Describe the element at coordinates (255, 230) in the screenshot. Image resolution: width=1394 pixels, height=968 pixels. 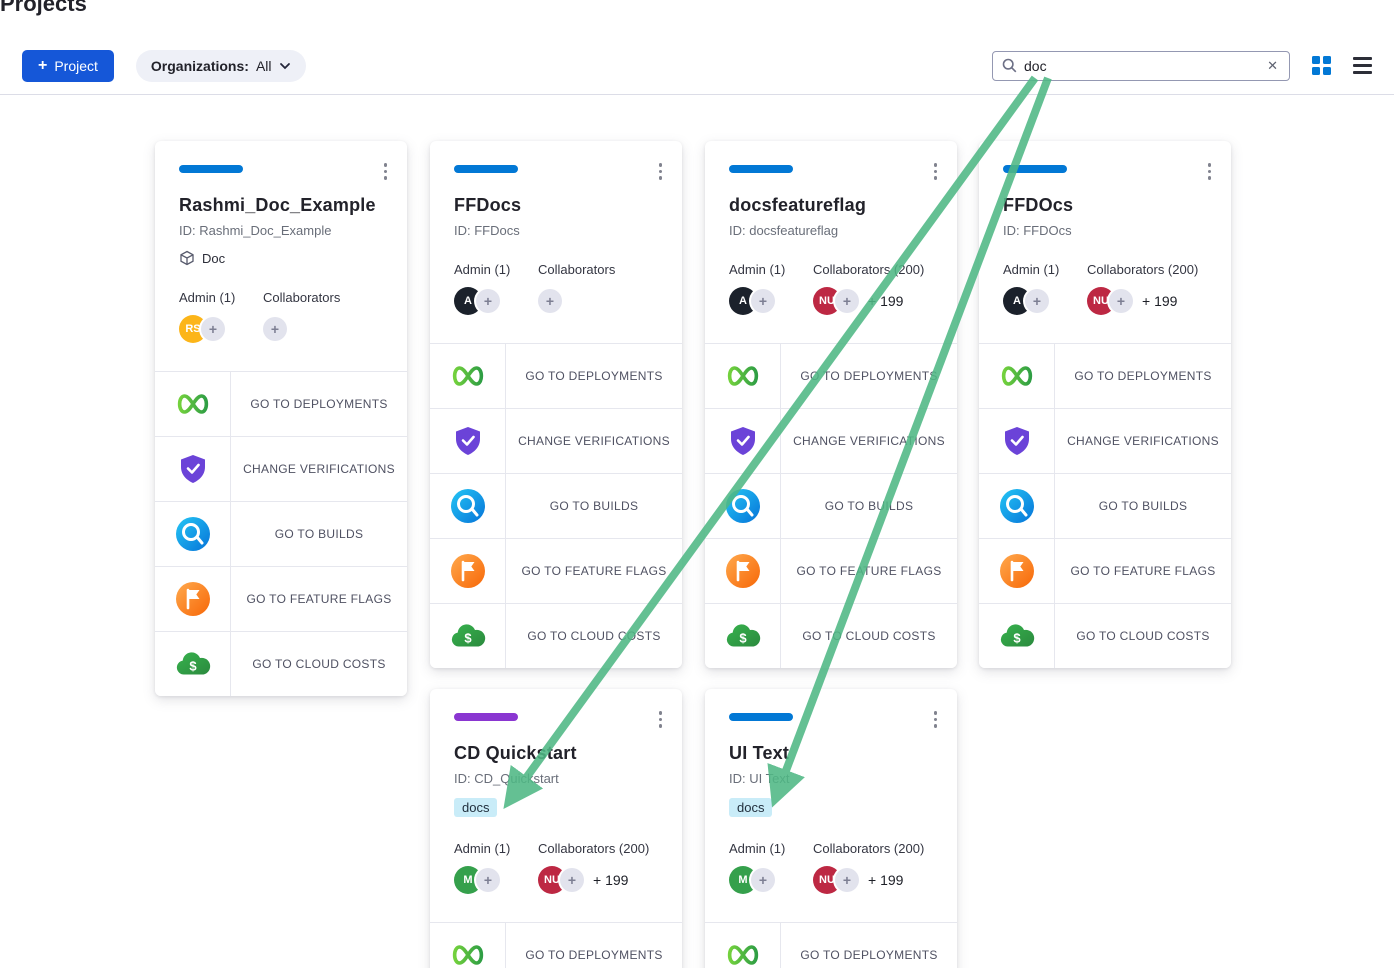
I see `project-id: ID: Rashmi_Doc_Example` at that location.